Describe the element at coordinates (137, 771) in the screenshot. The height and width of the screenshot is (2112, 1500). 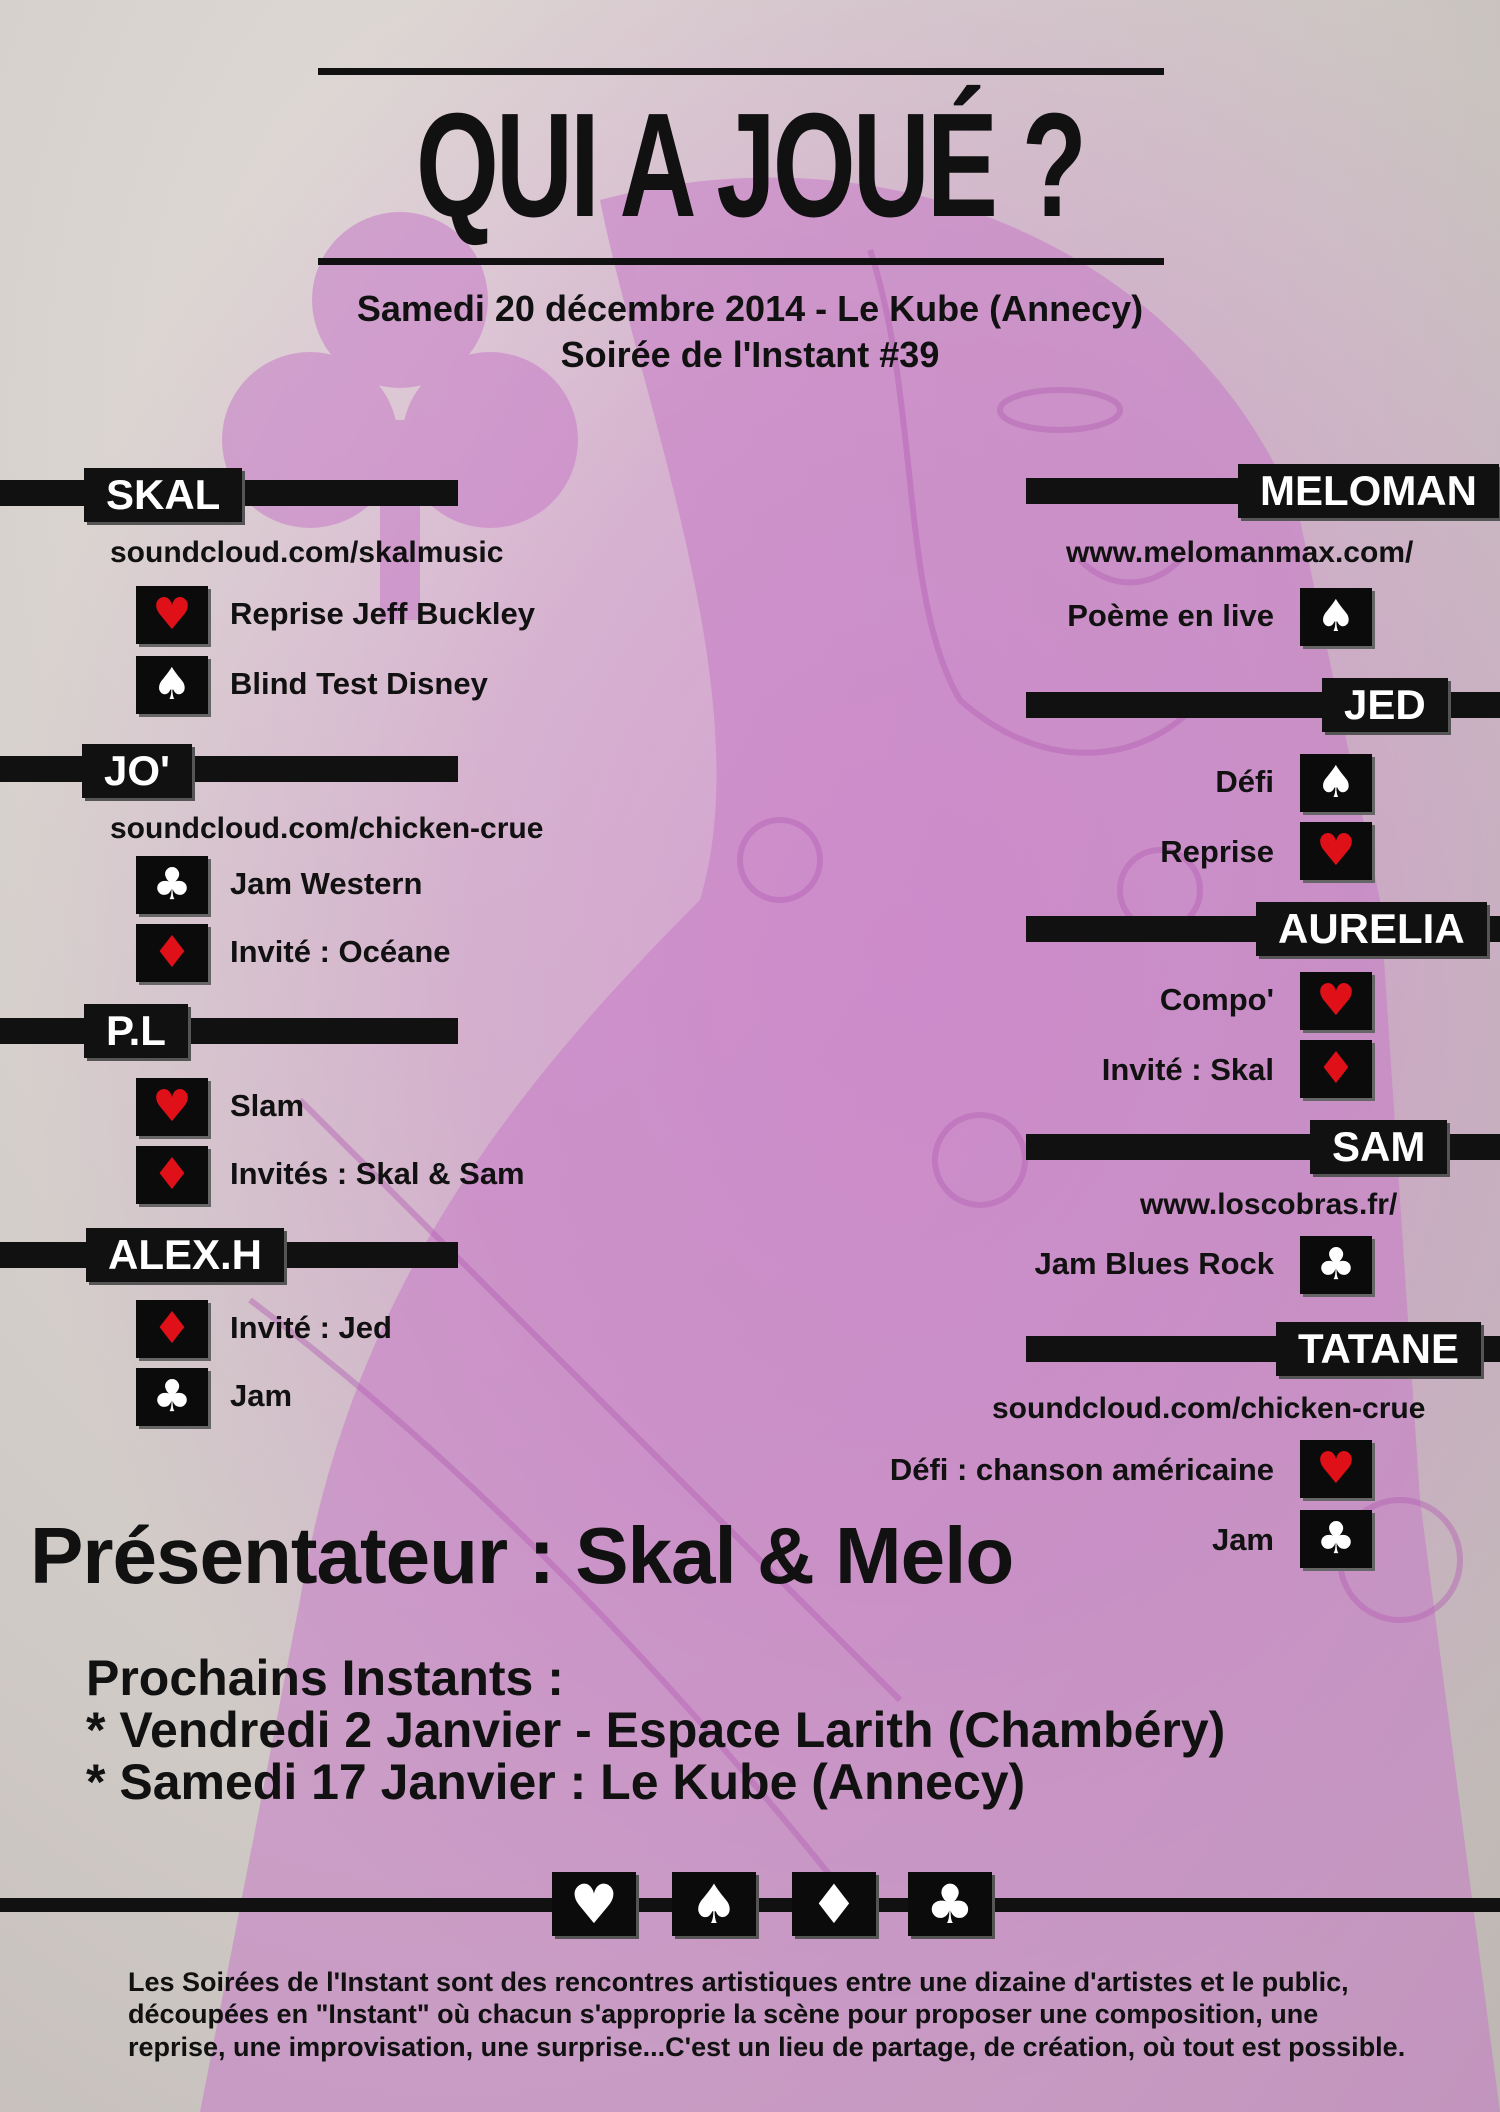
I see `artist-name-jo: JO'` at that location.